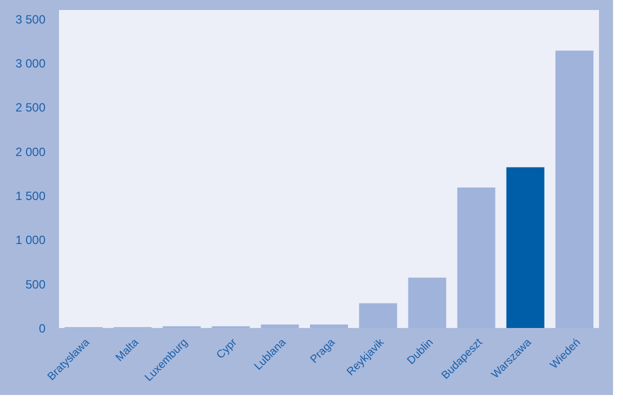 The image size is (623, 410). I want to click on y-tick-label: 1 000, so click(30, 240).